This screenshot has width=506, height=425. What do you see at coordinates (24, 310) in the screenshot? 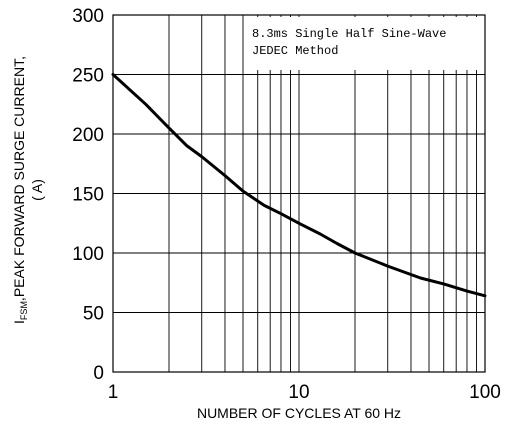
I see `y-axis-subscript: FSM` at bounding box center [24, 310].